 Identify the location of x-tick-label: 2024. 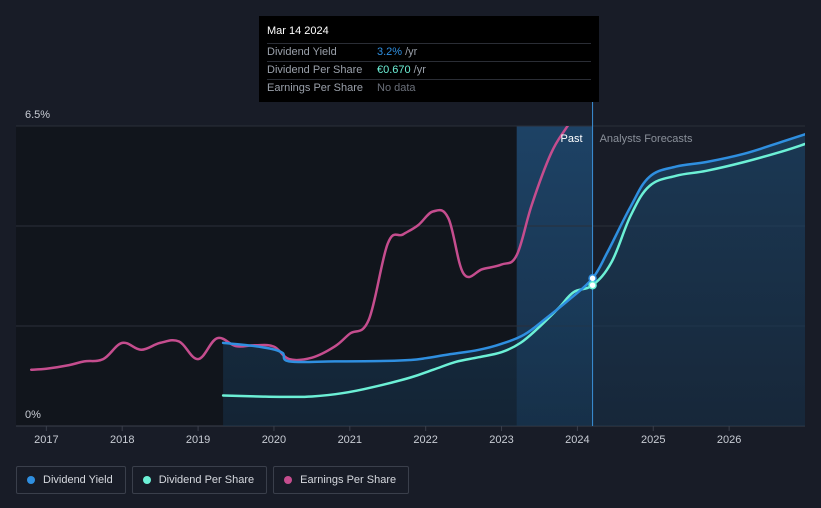
(577, 440).